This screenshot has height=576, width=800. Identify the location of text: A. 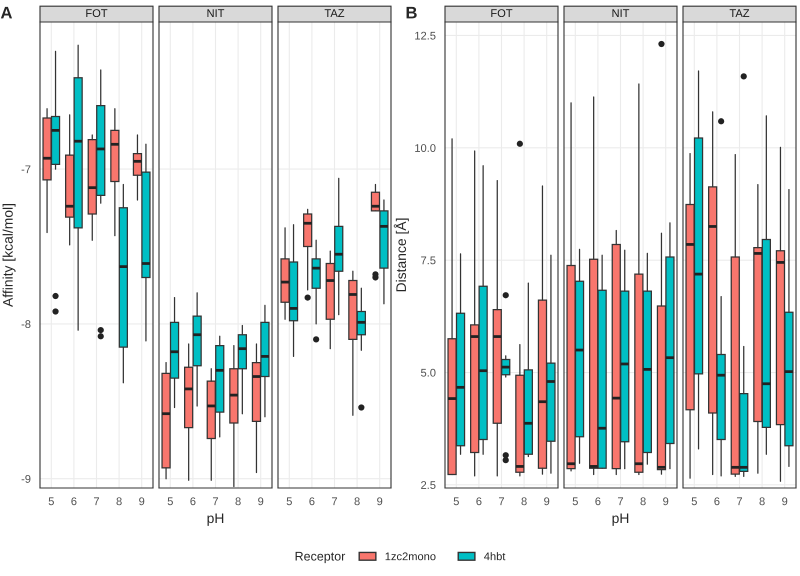
(6, 12).